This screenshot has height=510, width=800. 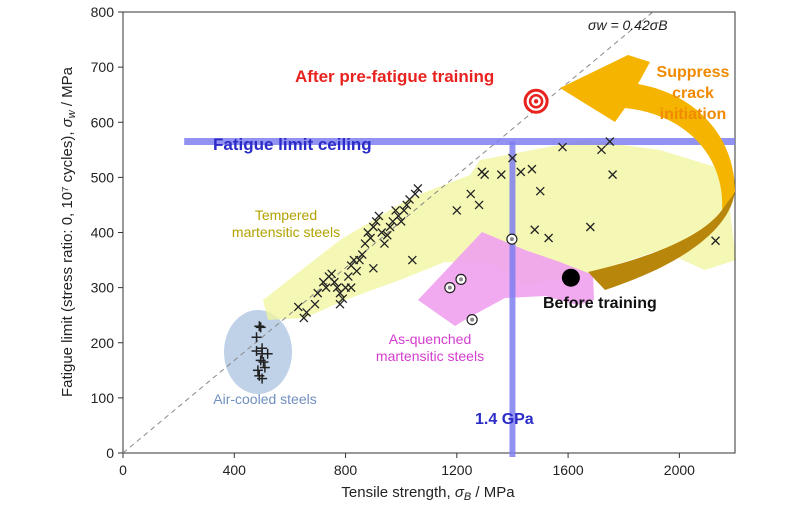 I want to click on air-cooled-label: Air-cooled steels, so click(x=265, y=399).